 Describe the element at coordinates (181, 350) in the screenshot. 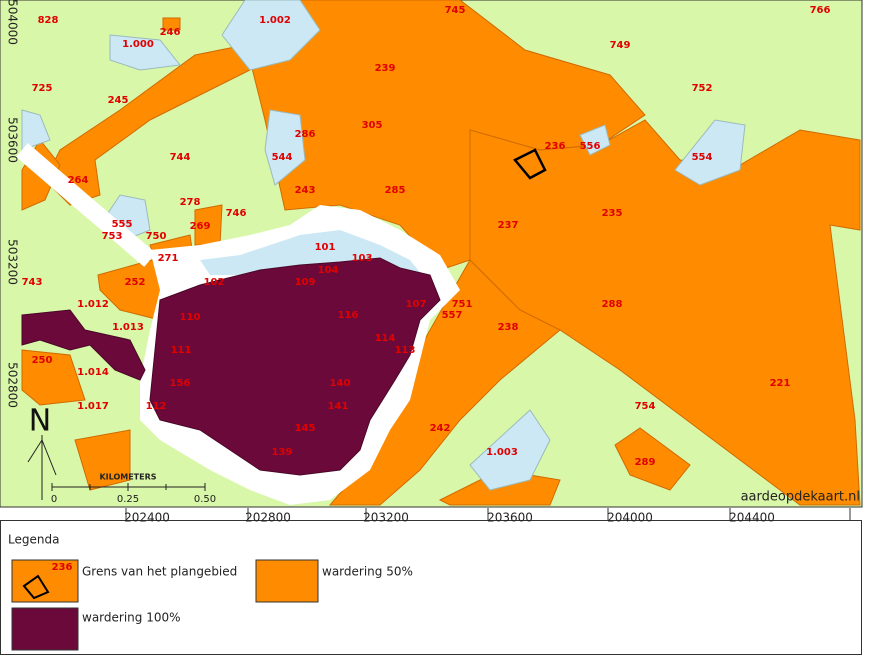

I see `parcel-label: 111` at that location.